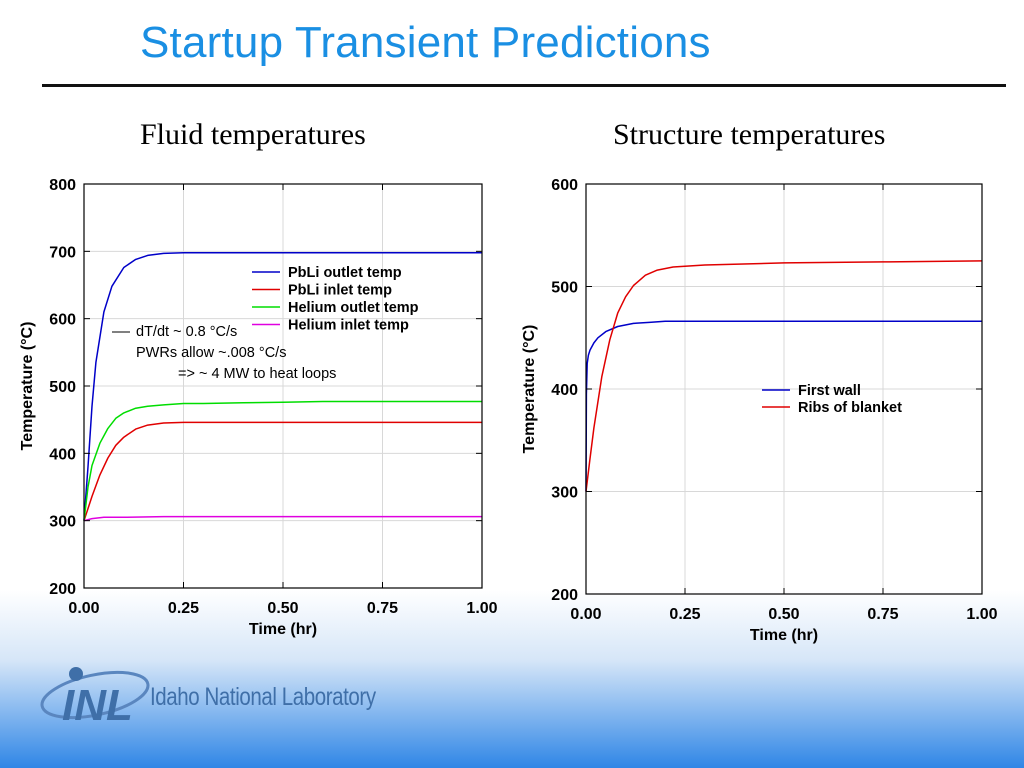 This screenshot has height=768, width=1024. I want to click on annotation-text: PWRs allow ~.008 °C/s, so click(211, 353).